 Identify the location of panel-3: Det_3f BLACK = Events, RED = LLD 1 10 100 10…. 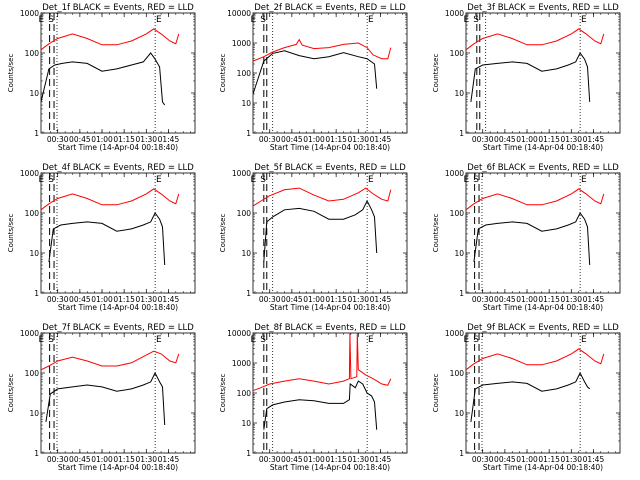
(526, 77).